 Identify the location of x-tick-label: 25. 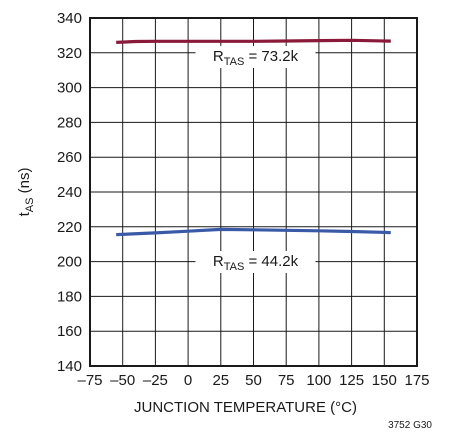
(220, 380).